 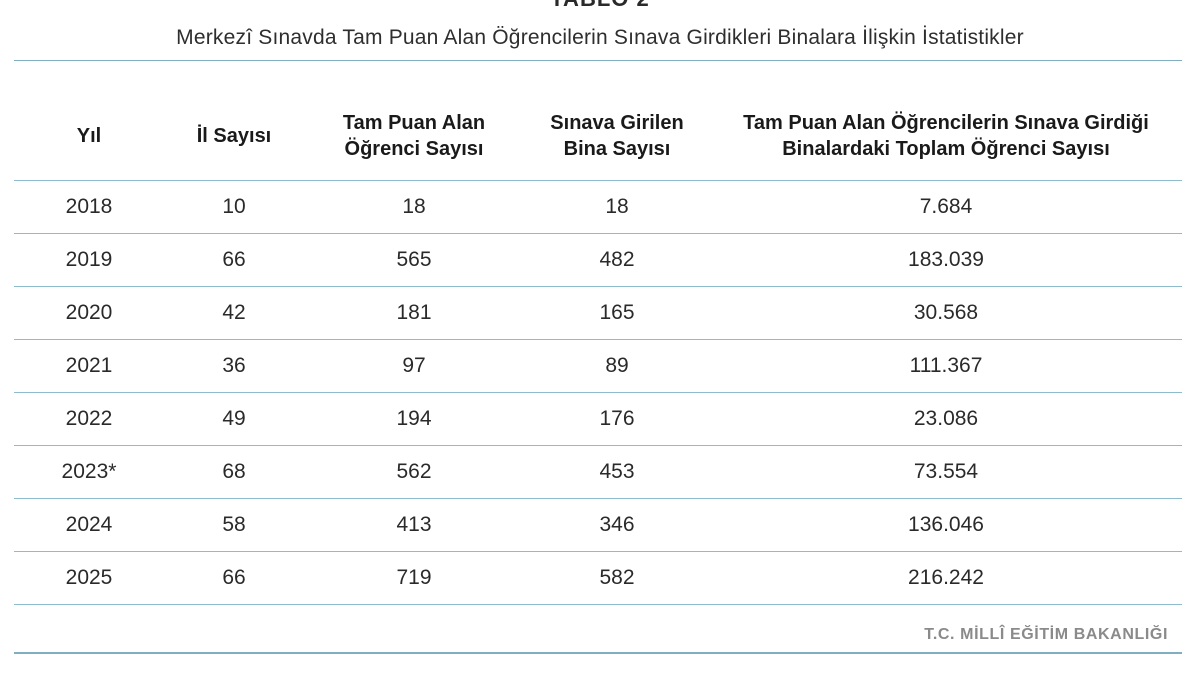 What do you see at coordinates (234, 419) in the screenshot?
I see `cell-province-count: 49` at bounding box center [234, 419].